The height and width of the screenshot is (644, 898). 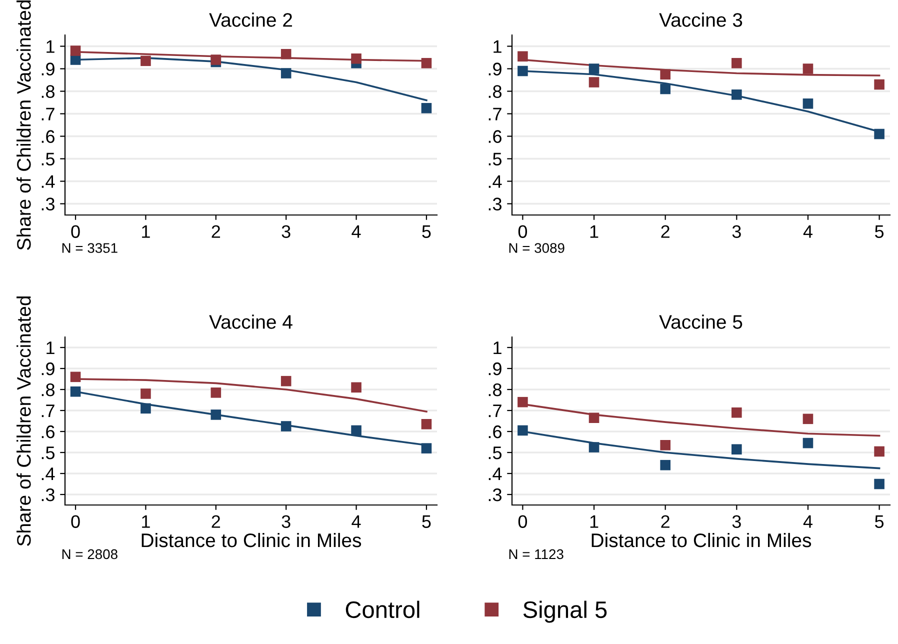 What do you see at coordinates (700, 321) in the screenshot?
I see `chart-title: Vaccine 5` at bounding box center [700, 321].